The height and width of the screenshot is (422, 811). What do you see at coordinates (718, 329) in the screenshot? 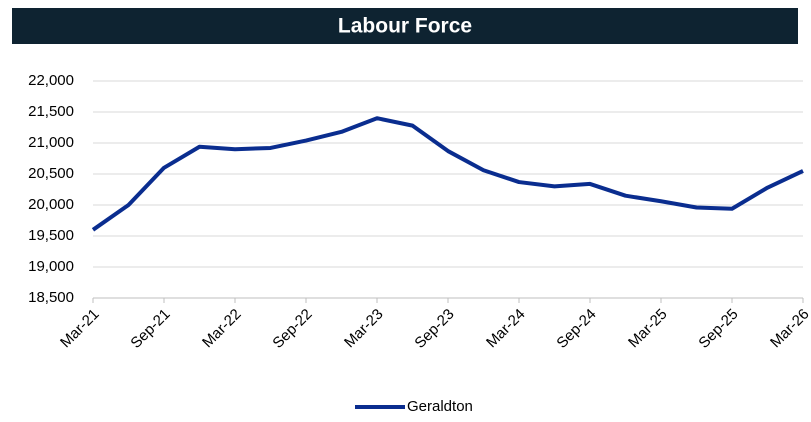
I see `x-tick-label: Sep-25` at bounding box center [718, 329].